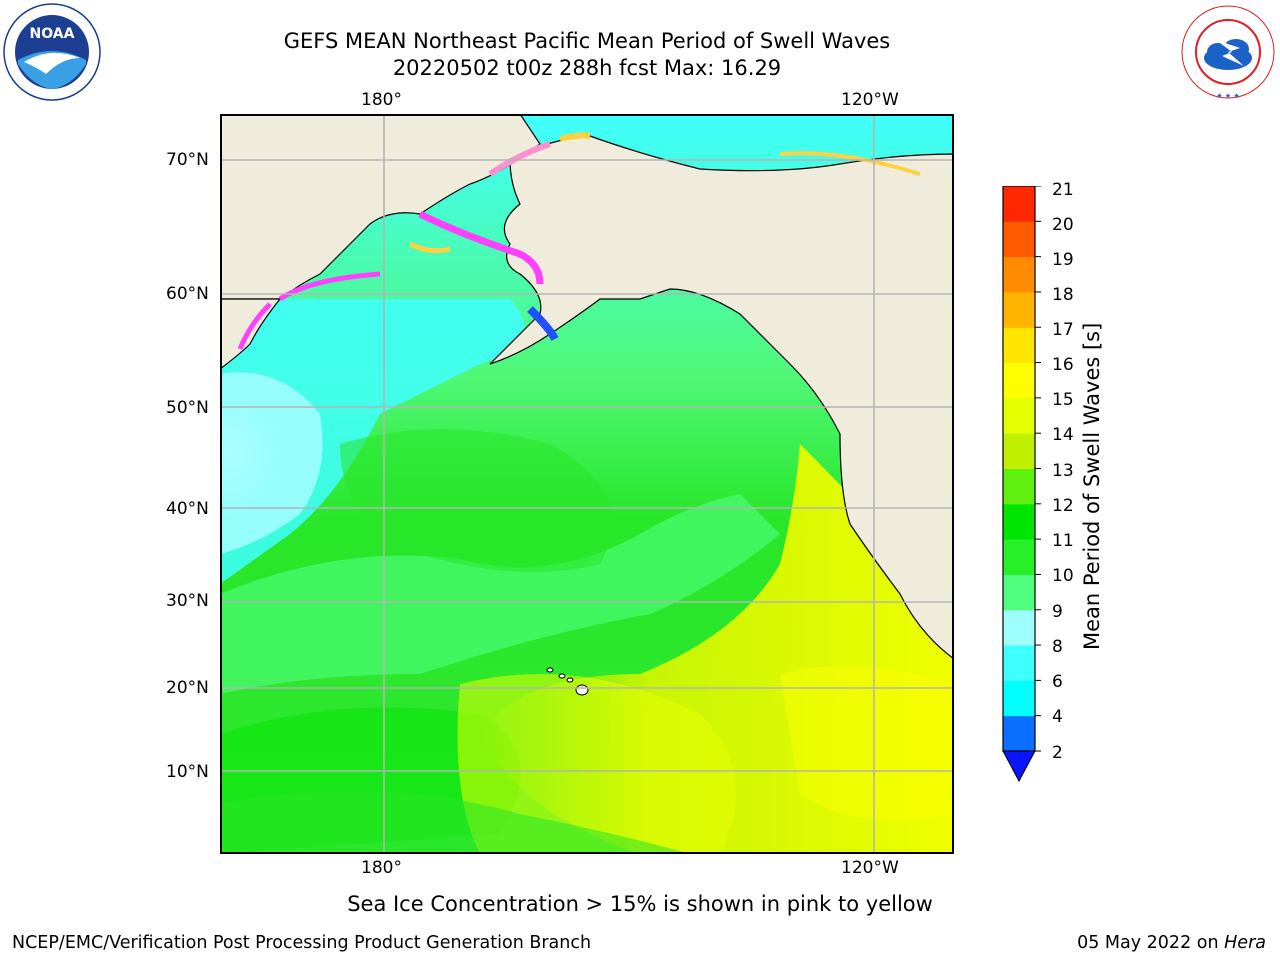  Describe the element at coordinates (52, 52) in the screenshot. I see `noaa-logo: NOAA` at that location.